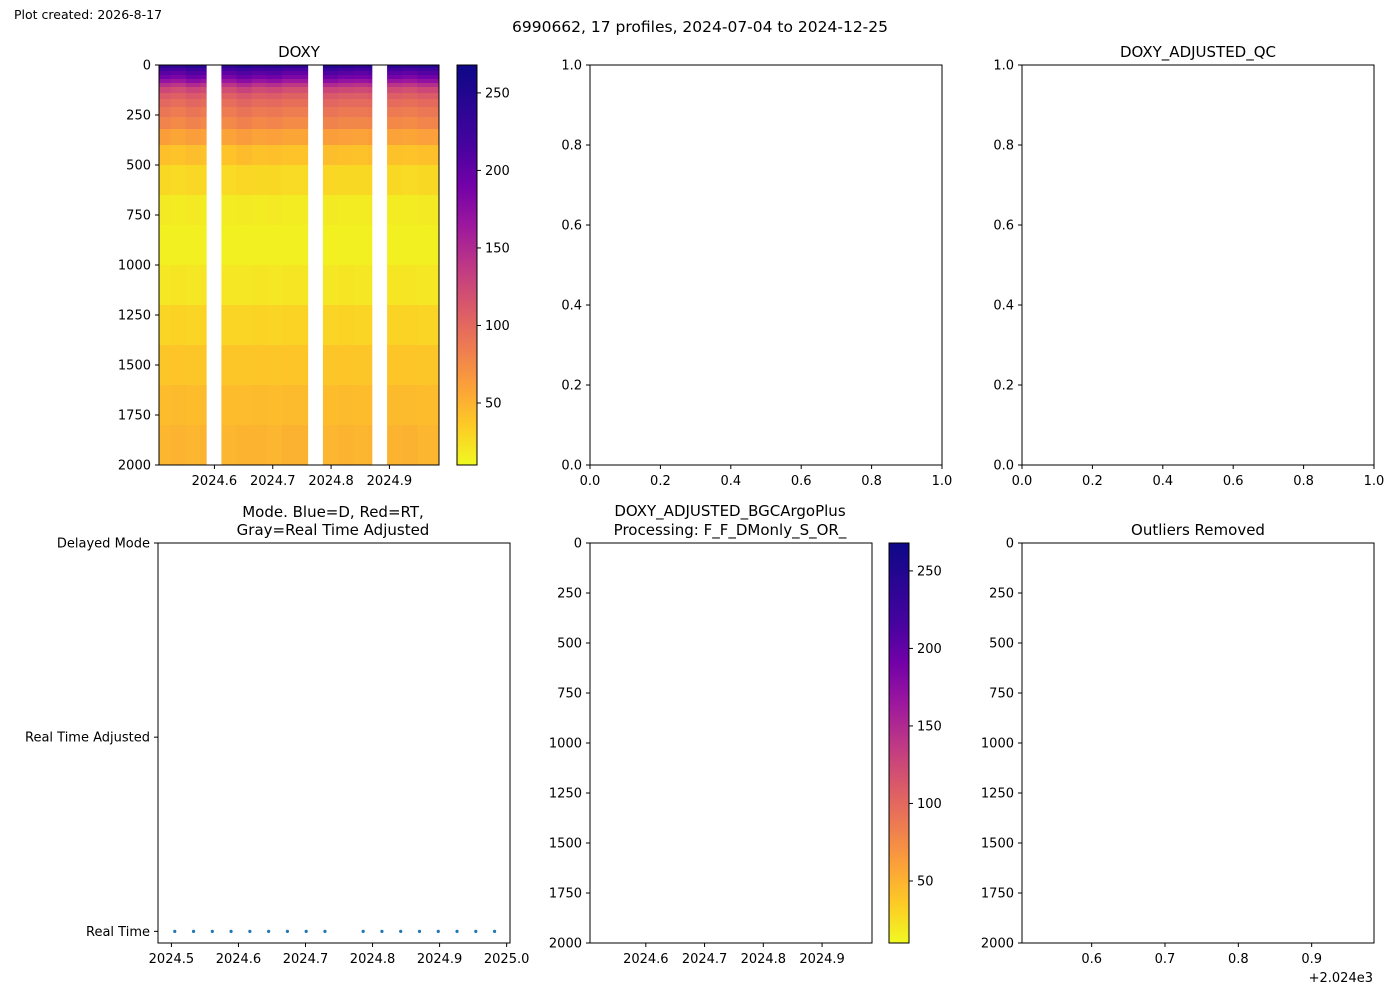 The height and width of the screenshot is (1000, 1400). Describe the element at coordinates (925, 881) in the screenshot. I see `colorbar-tick-label: 50` at that location.